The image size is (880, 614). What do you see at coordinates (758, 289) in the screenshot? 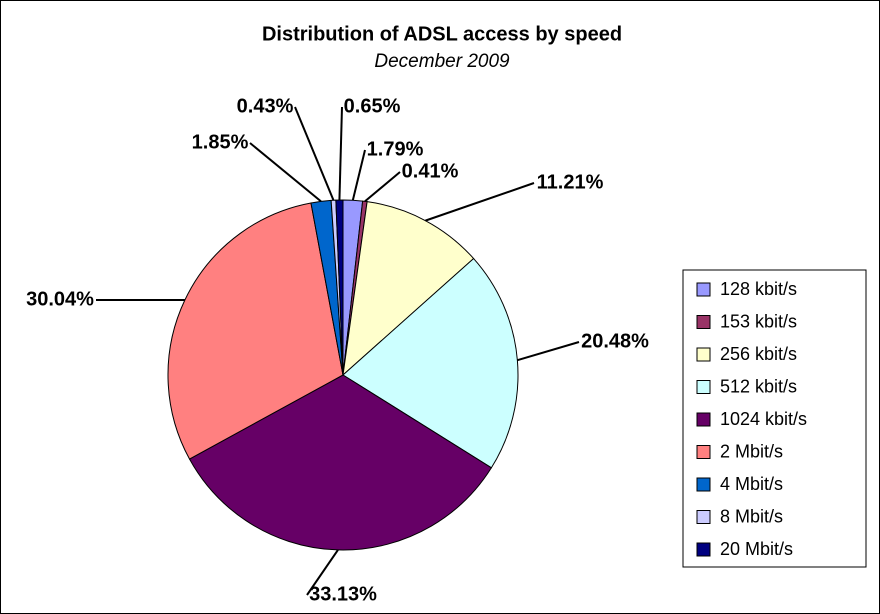
I see `legend-label: 128 kbit/s` at bounding box center [758, 289].